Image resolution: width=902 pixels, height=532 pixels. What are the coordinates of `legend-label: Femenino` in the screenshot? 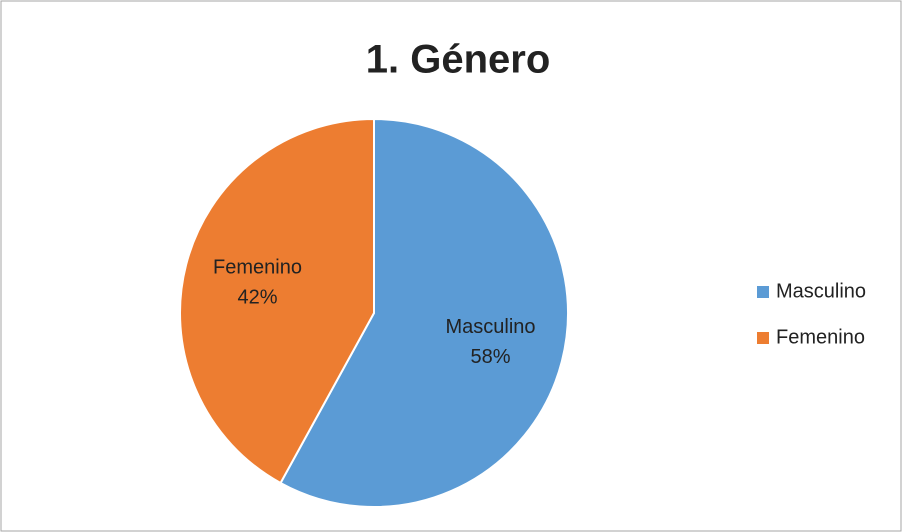 It's located at (820, 337).